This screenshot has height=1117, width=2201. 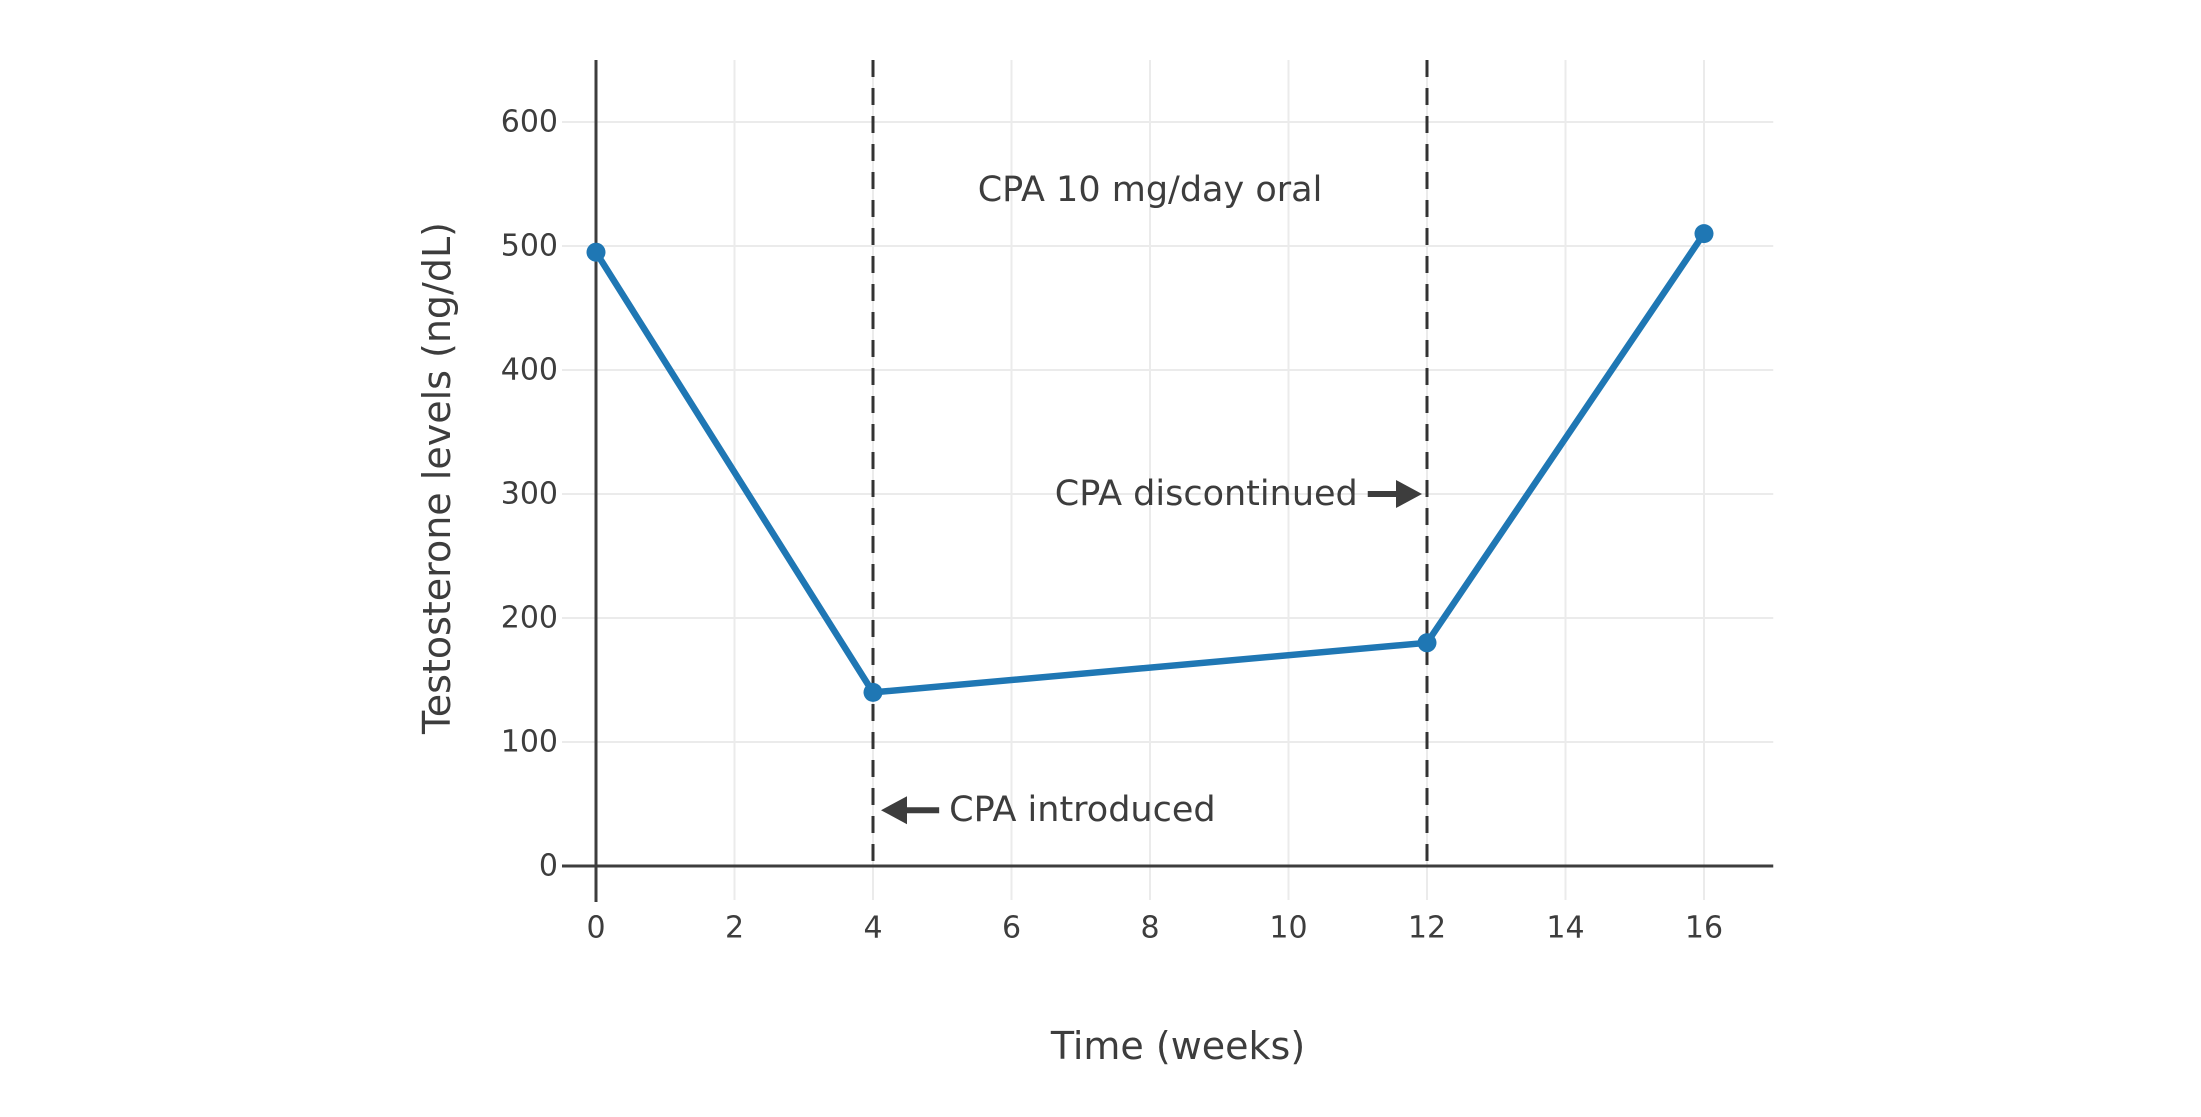 I want to click on introduced-annotation: CPA introduced, so click(x=1082, y=810).